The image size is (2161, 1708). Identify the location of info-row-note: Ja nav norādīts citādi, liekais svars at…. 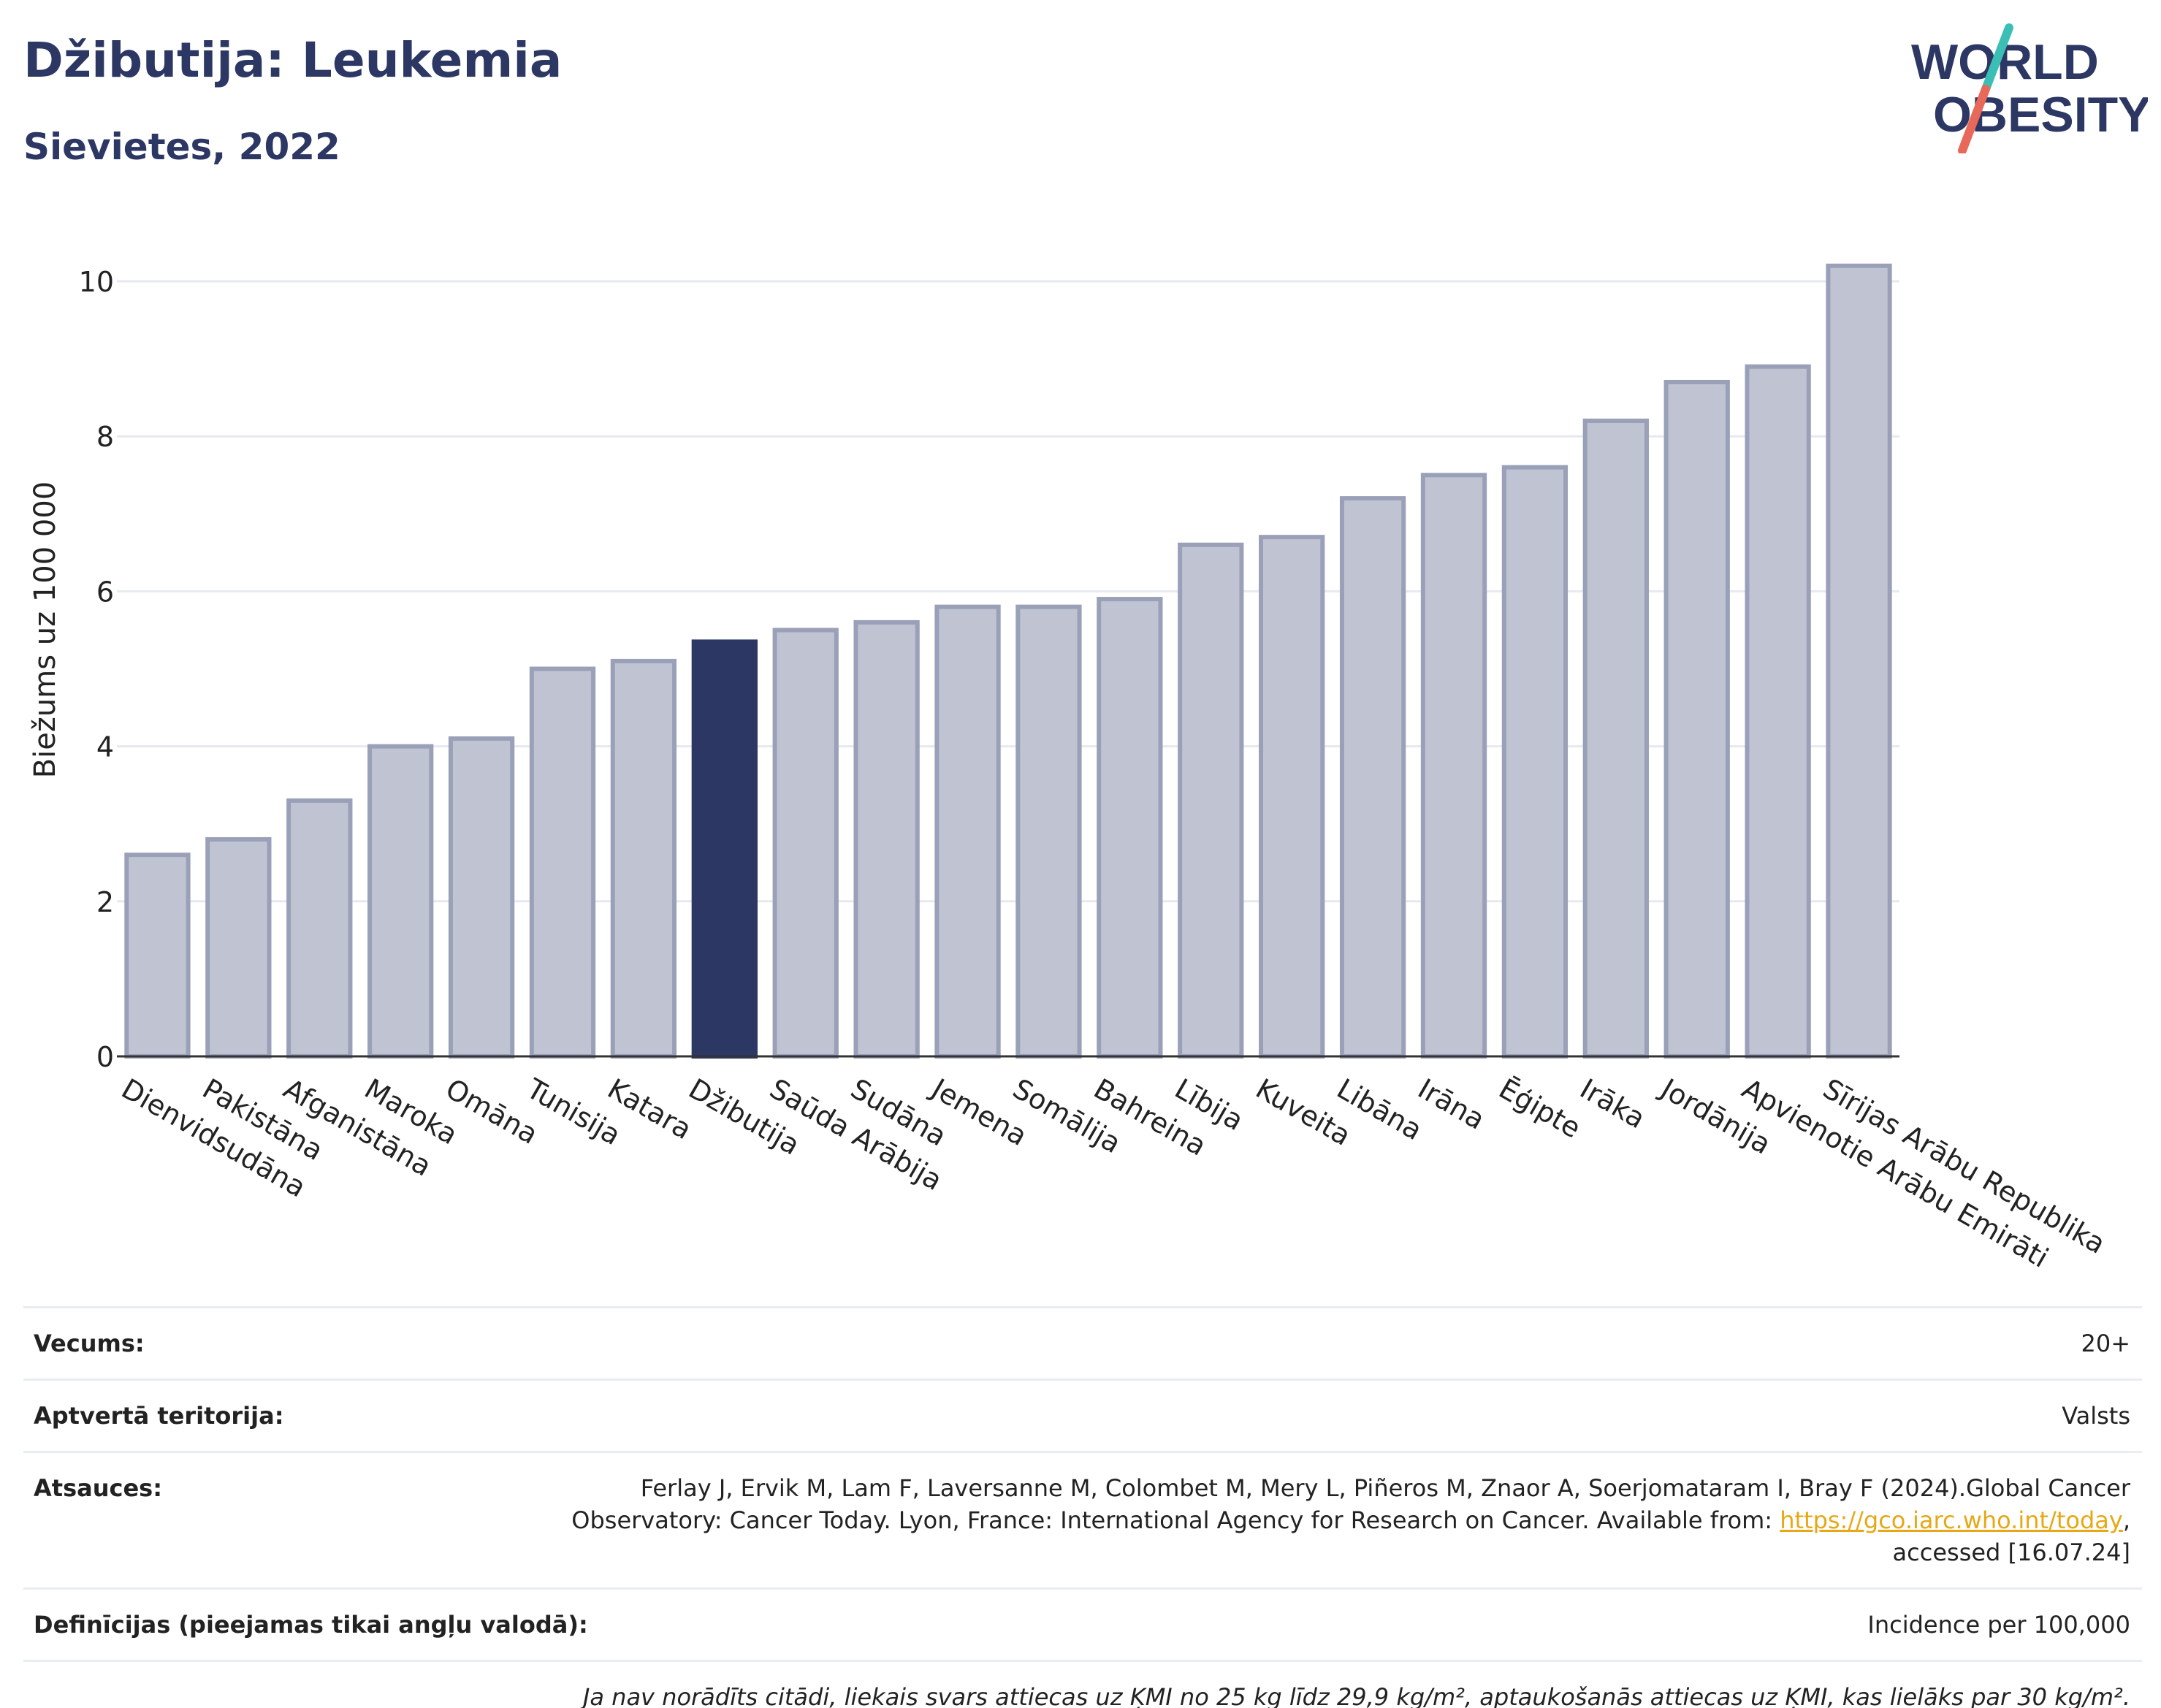
(1082, 1684).